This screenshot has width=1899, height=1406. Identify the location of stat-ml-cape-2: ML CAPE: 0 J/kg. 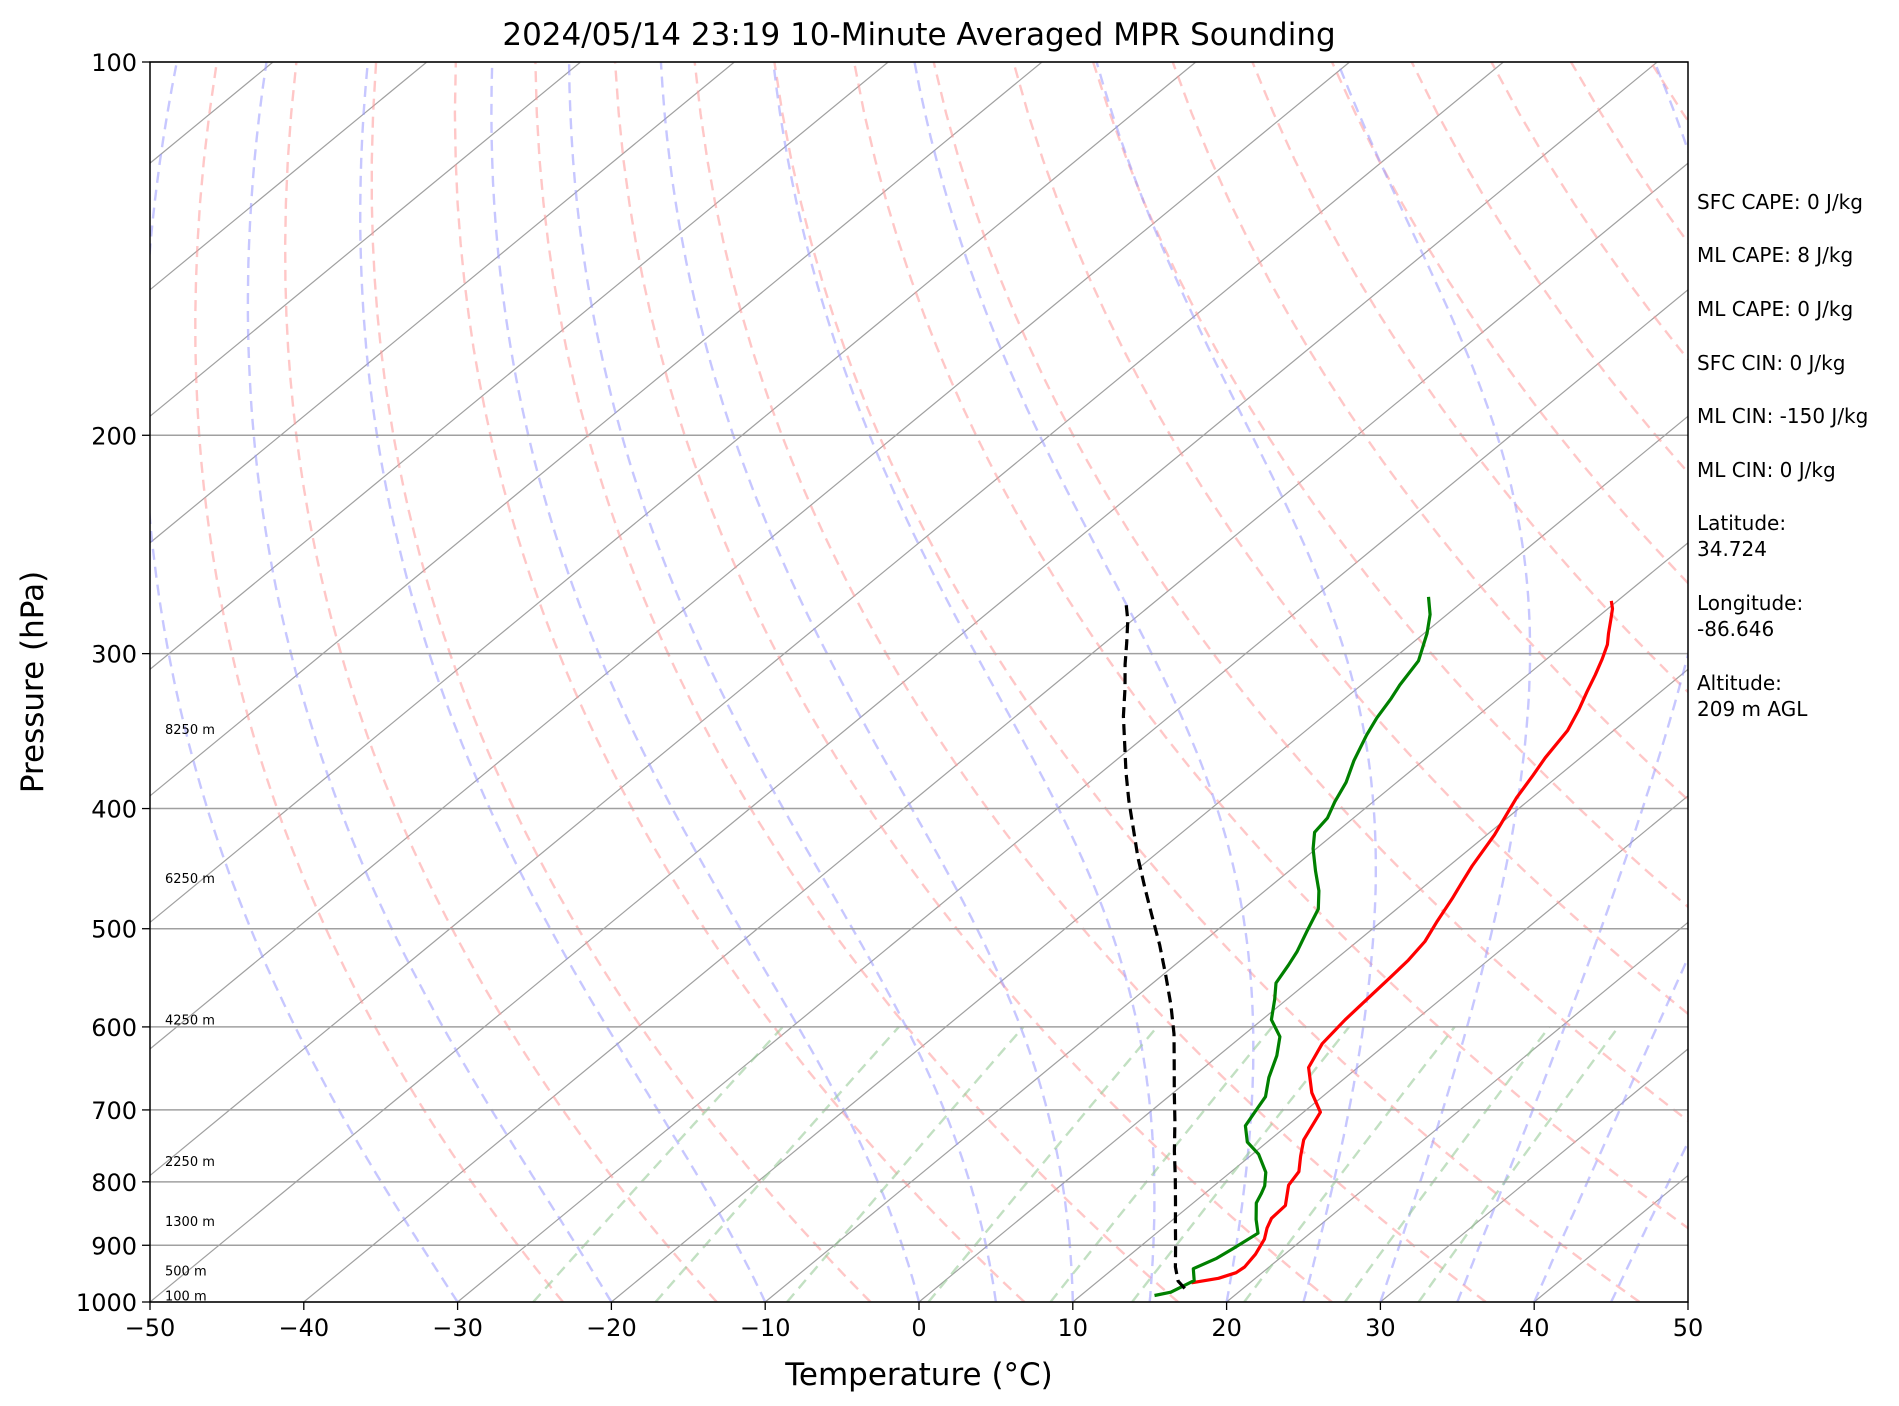
(1775, 309).